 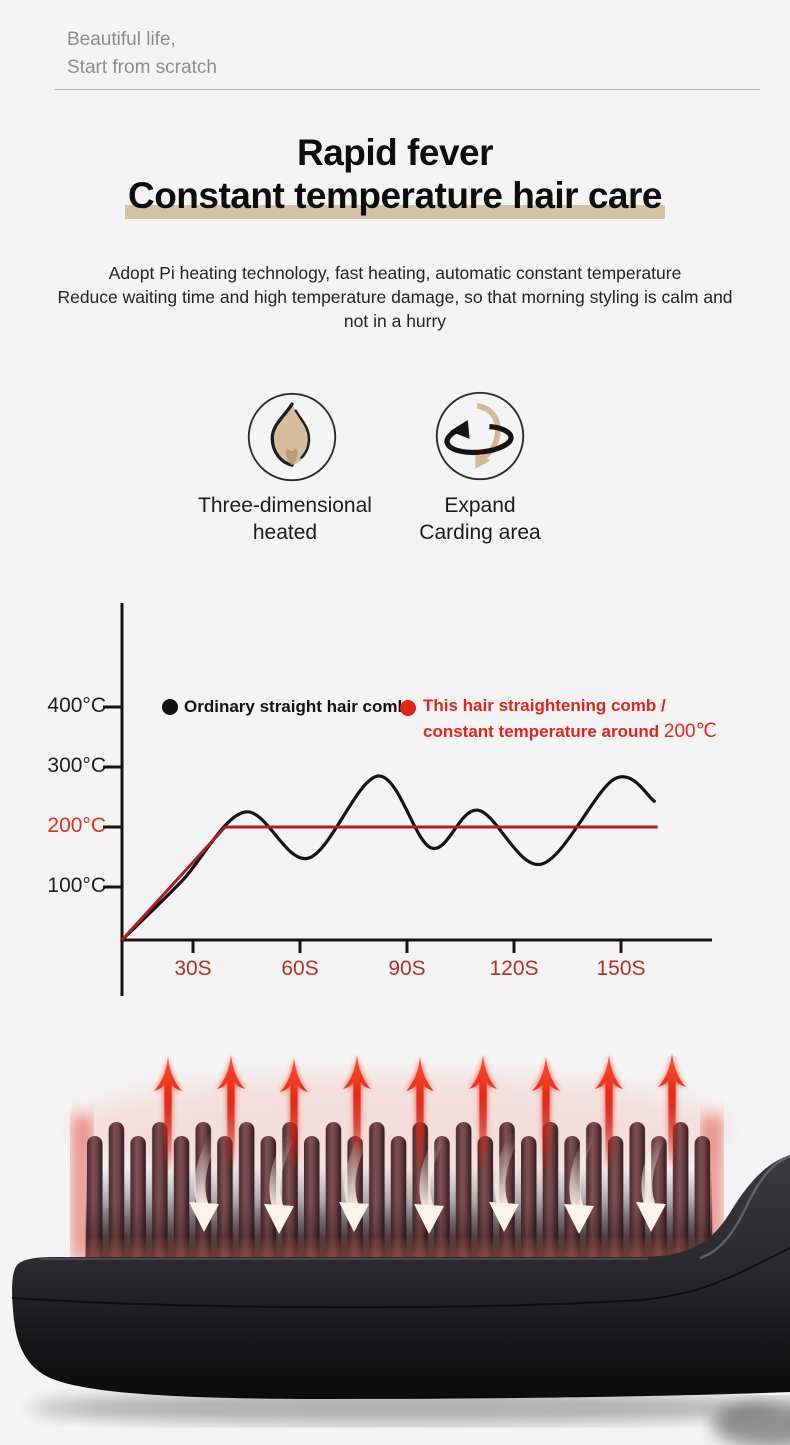 I want to click on rotate-arrows-icon, so click(x=480, y=436).